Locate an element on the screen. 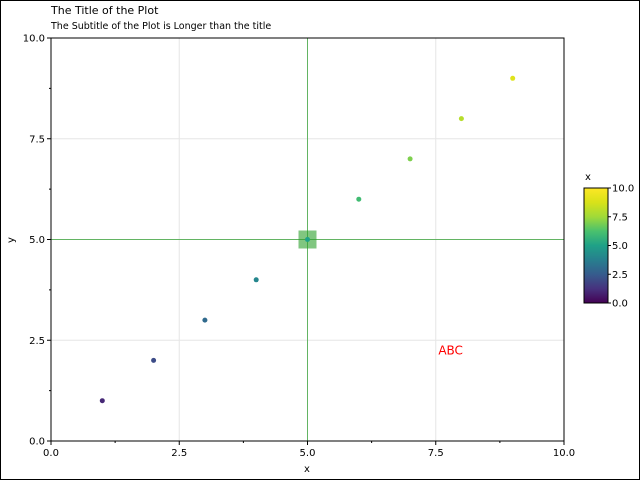 The width and height of the screenshot is (640, 480). y-axis-label: y is located at coordinates (11, 240).